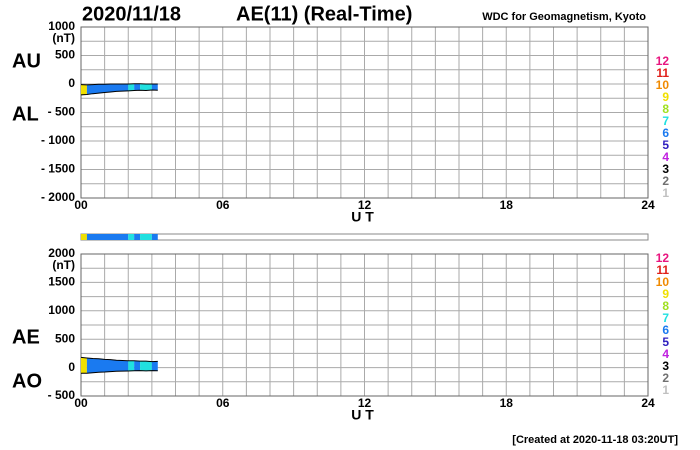 The width and height of the screenshot is (700, 450). What do you see at coordinates (27, 381) in the screenshot?
I see `series-label: AO` at bounding box center [27, 381].